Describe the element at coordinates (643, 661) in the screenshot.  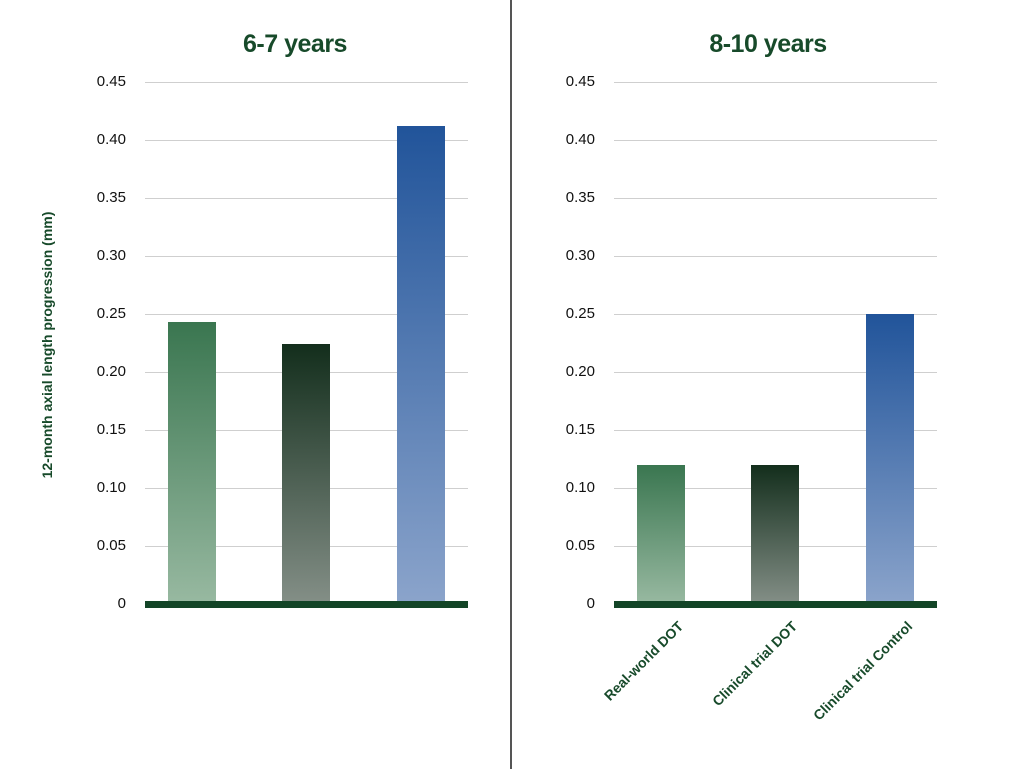
I see `x-tick-label: Real-world DOT` at that location.